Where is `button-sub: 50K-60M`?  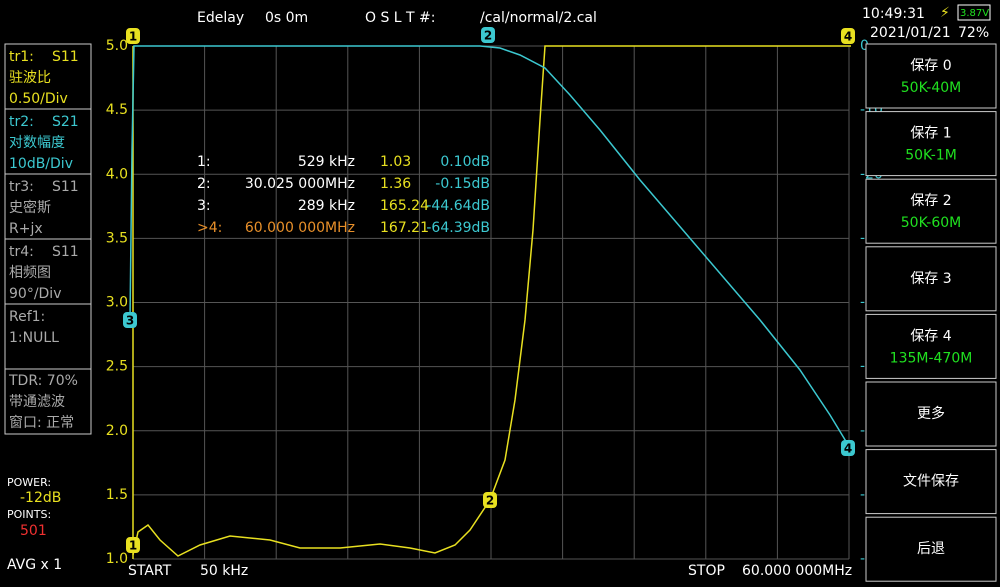
button-sub: 50K-60M is located at coordinates (931, 223).